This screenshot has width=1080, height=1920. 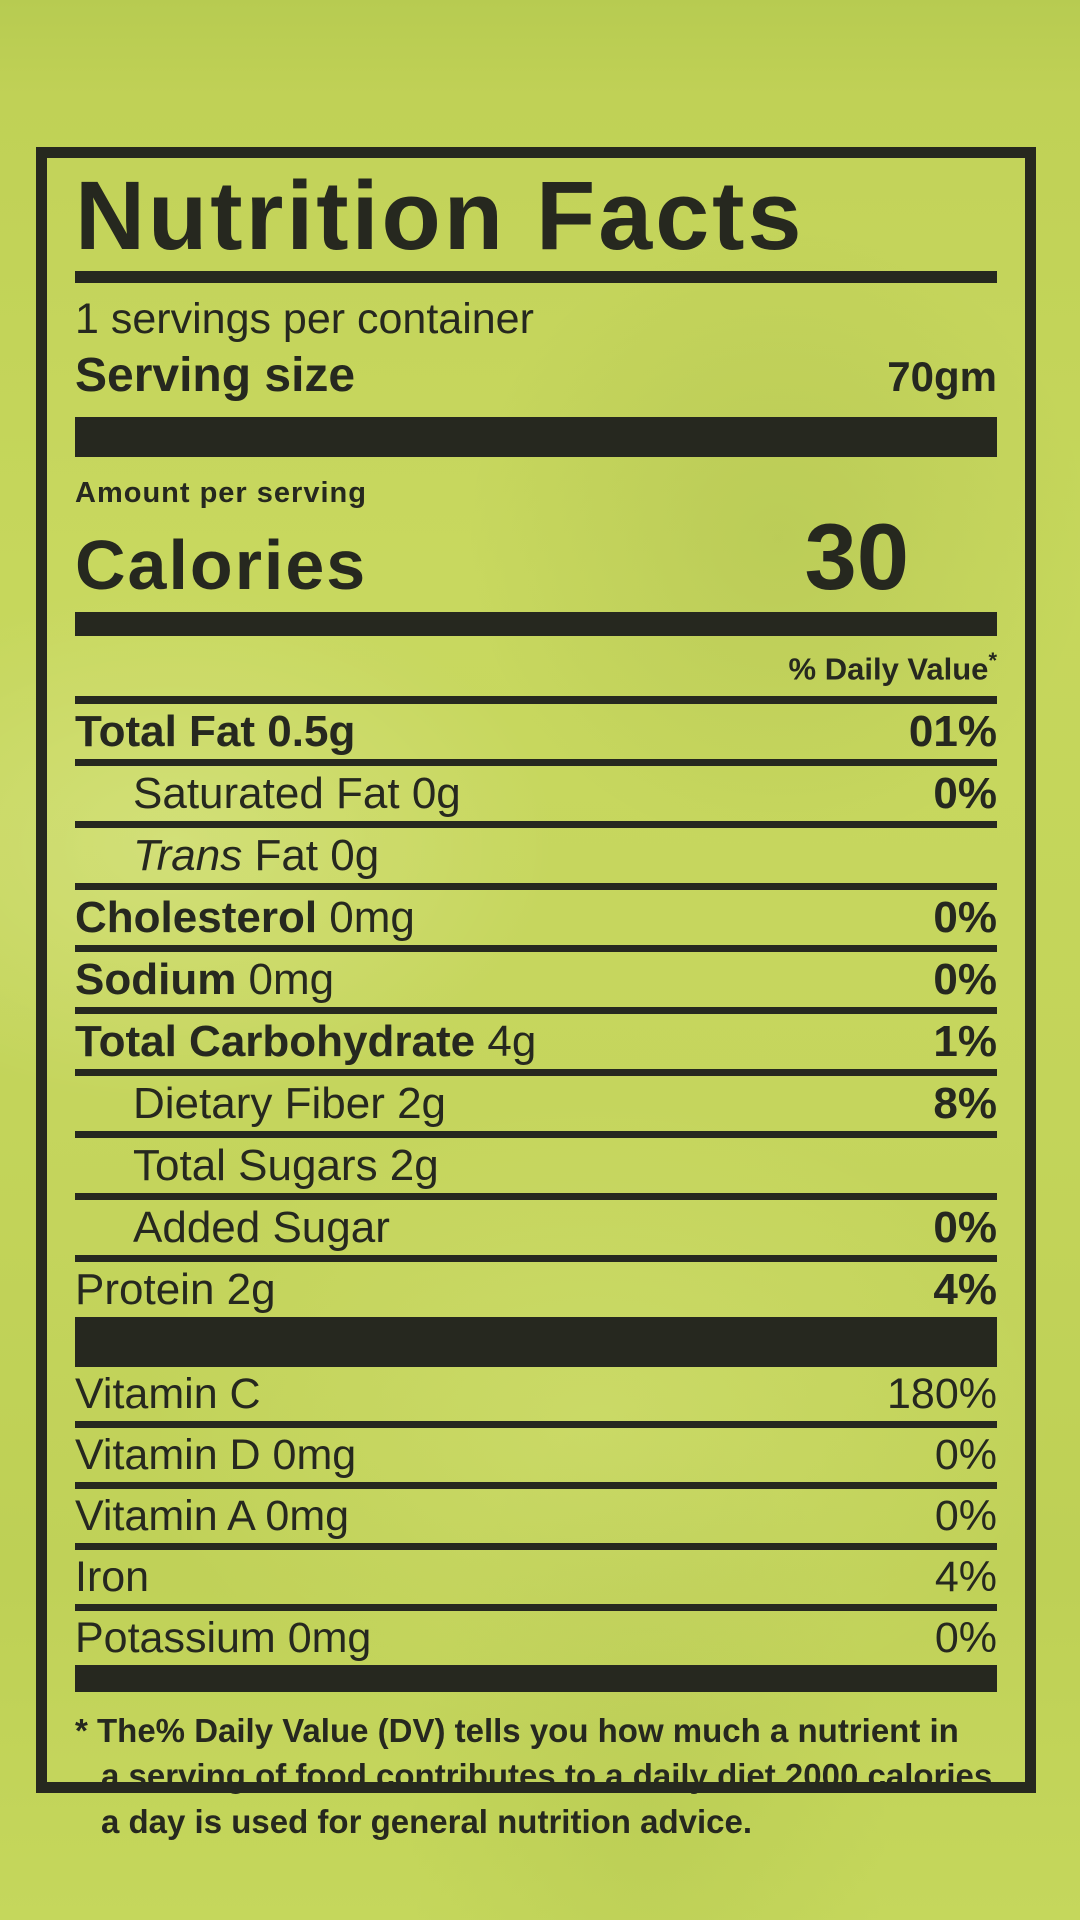 I want to click on row-added-sugar: Added Sugar 0%, so click(x=536, y=1223).